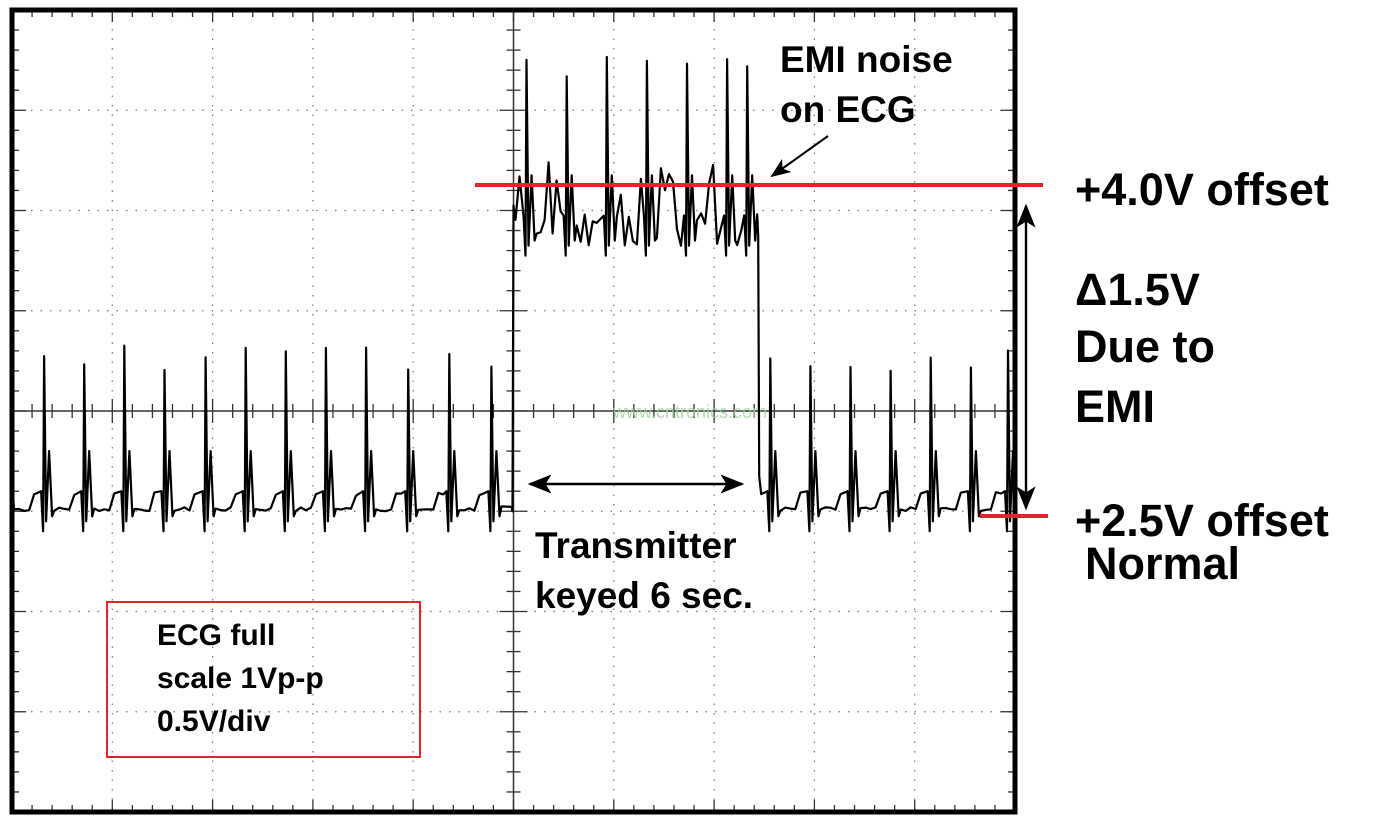  I want to click on ecg-scale-box, so click(263, 679).